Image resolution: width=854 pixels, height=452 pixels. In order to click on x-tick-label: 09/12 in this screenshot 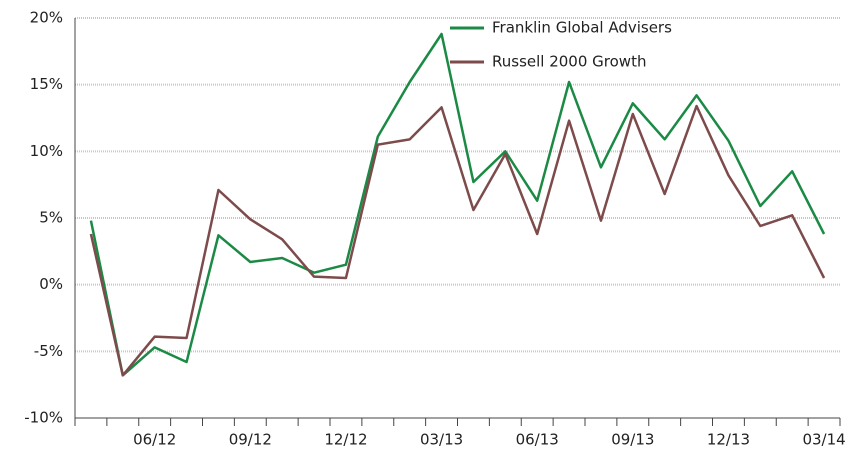, I will do `click(250, 440)`.